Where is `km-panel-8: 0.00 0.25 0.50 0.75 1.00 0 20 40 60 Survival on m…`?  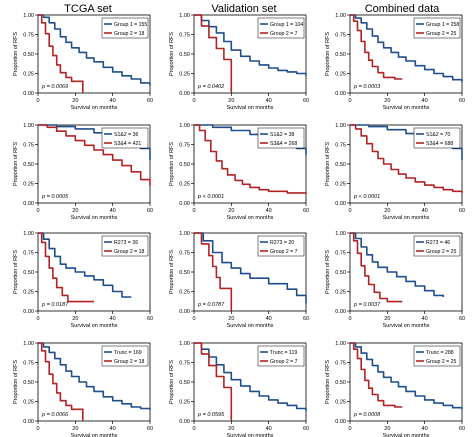 km-panel-8: 0.00 0.25 0.50 0.75 1.00 0 20 40 60 Survival on m… is located at coordinates (395, 280).